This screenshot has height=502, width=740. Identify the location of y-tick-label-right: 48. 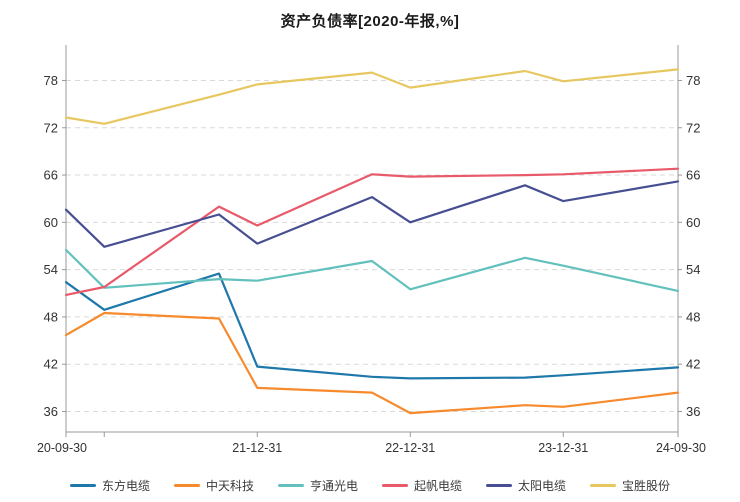
(693, 316).